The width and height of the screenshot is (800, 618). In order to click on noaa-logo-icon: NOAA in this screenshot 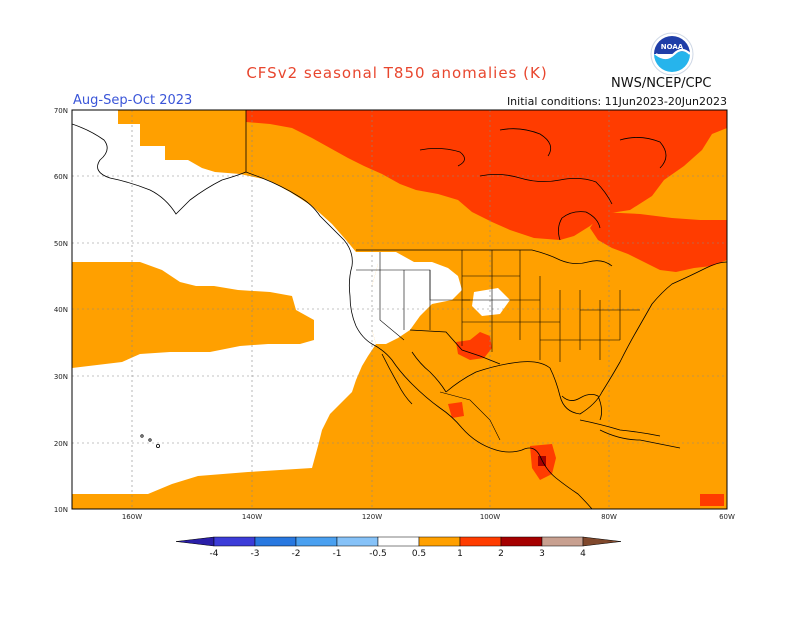, I will do `click(672, 54)`.